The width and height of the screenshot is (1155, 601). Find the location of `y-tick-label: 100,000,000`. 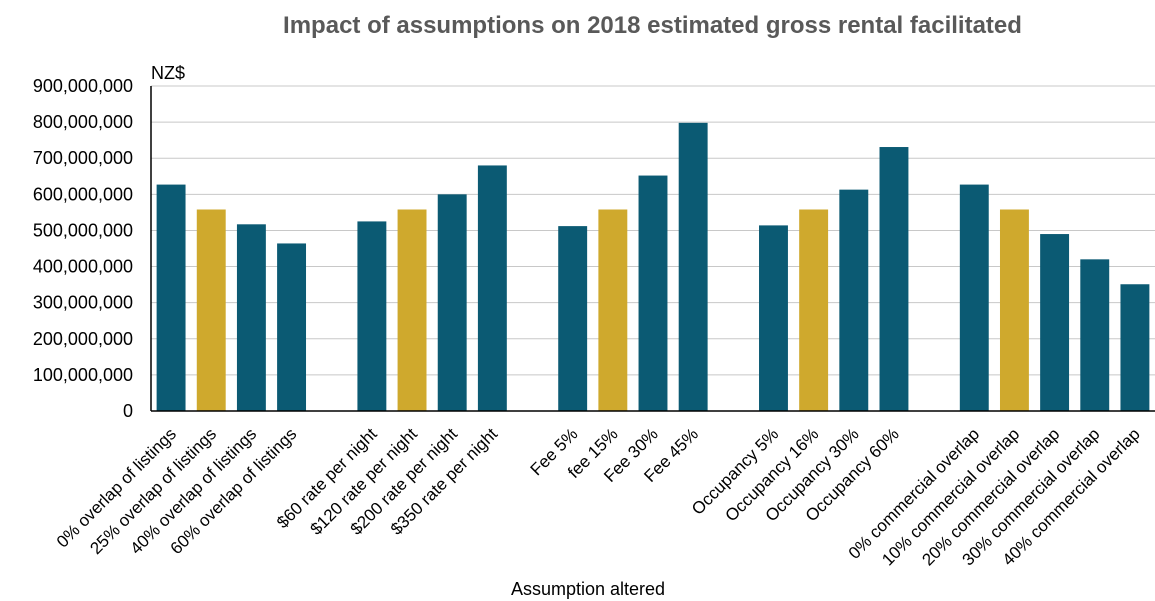

y-tick-label: 100,000,000 is located at coordinates (83, 375).